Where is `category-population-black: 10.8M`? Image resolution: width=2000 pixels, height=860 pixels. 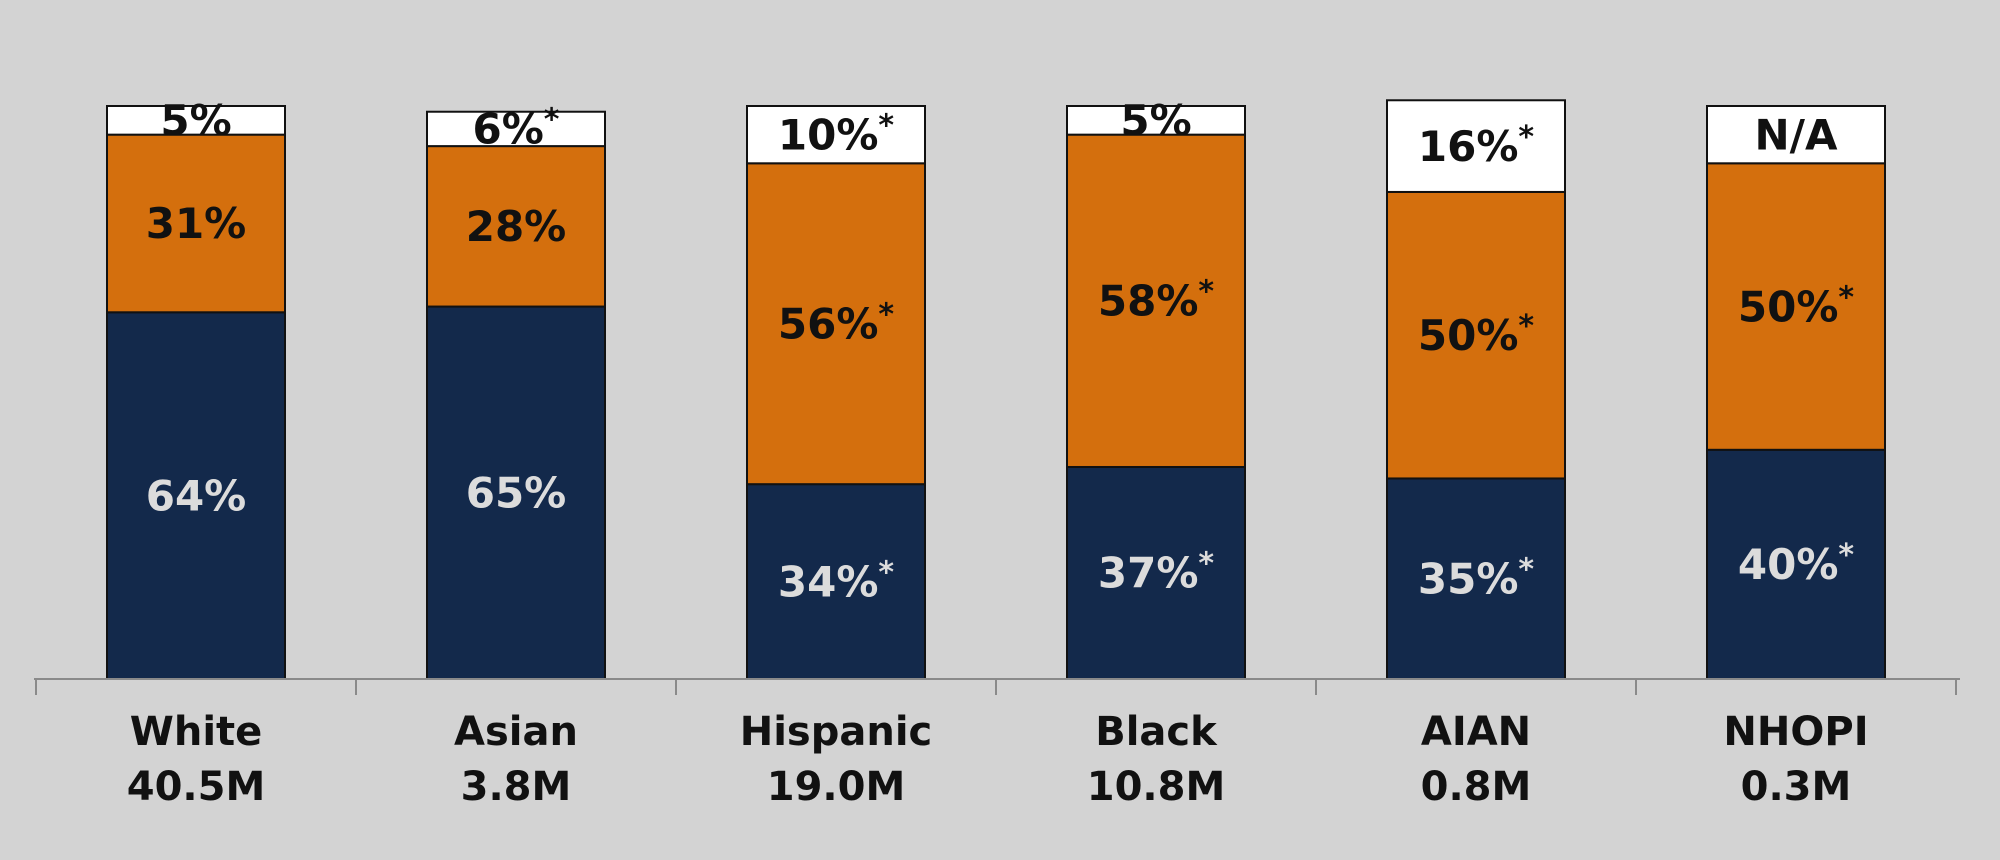
category-population-black: 10.8M is located at coordinates (1156, 787).